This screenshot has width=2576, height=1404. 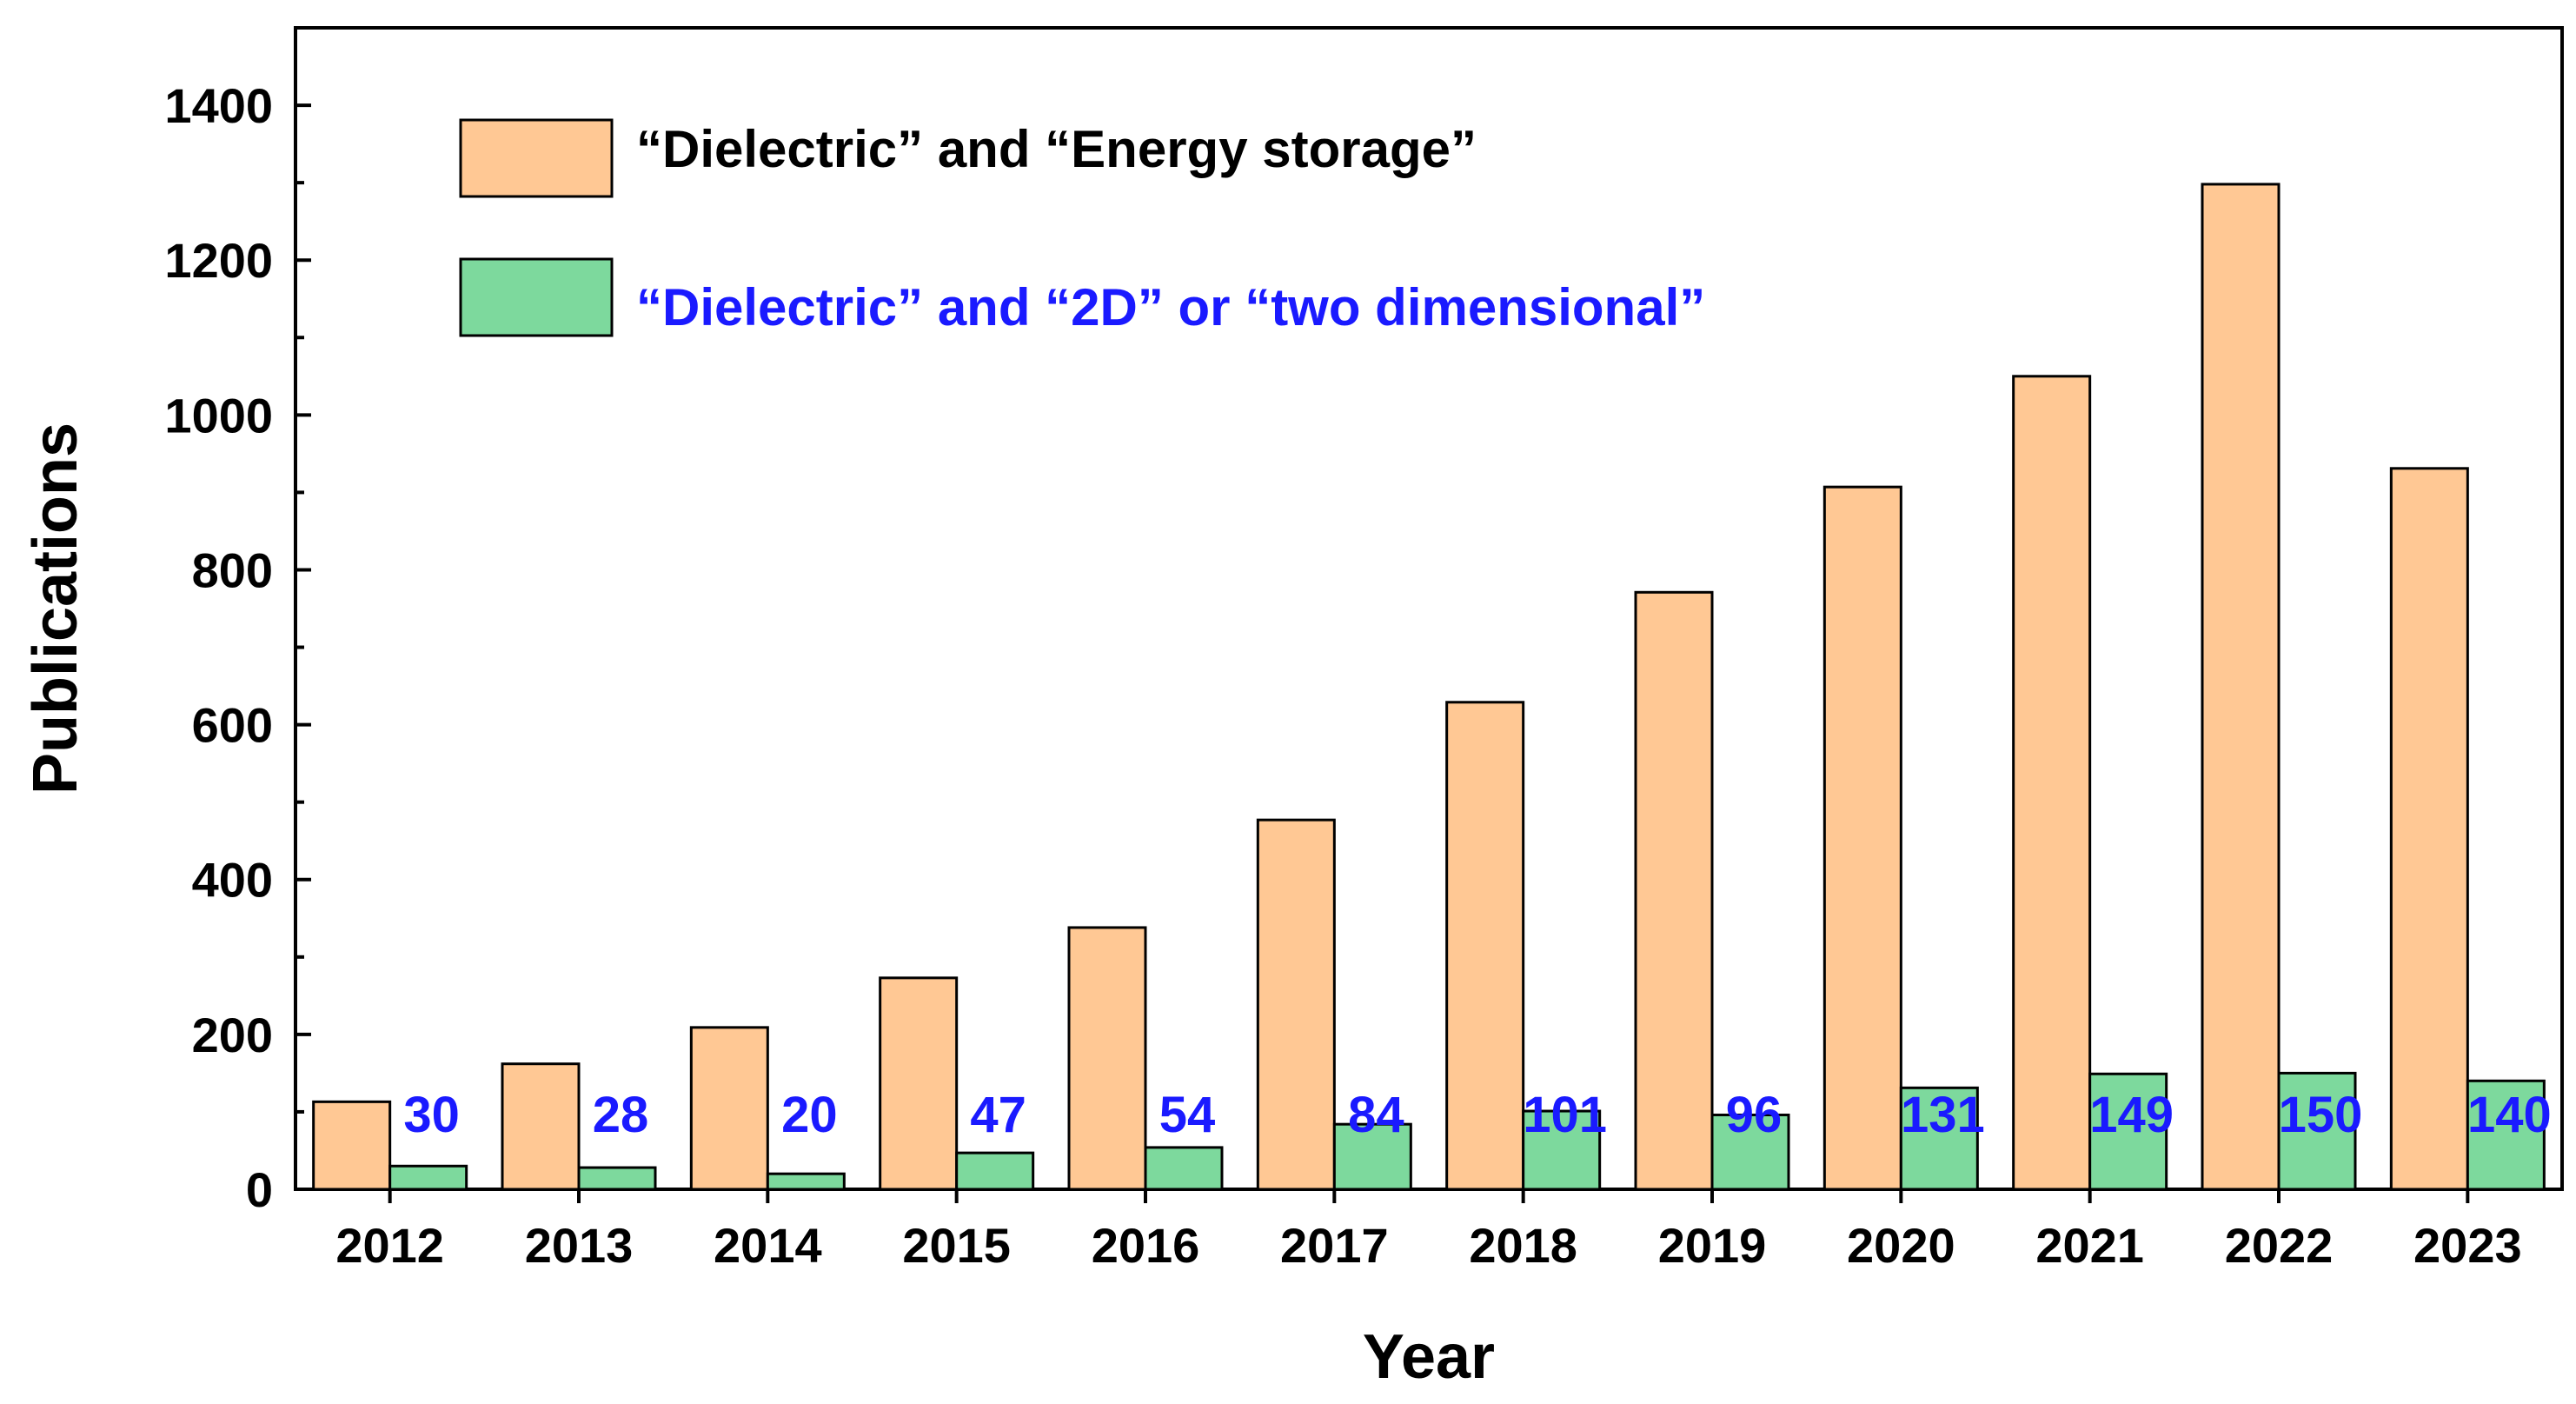 I want to click on x-tick-label-2018: 2018, so click(x=1523, y=1245).